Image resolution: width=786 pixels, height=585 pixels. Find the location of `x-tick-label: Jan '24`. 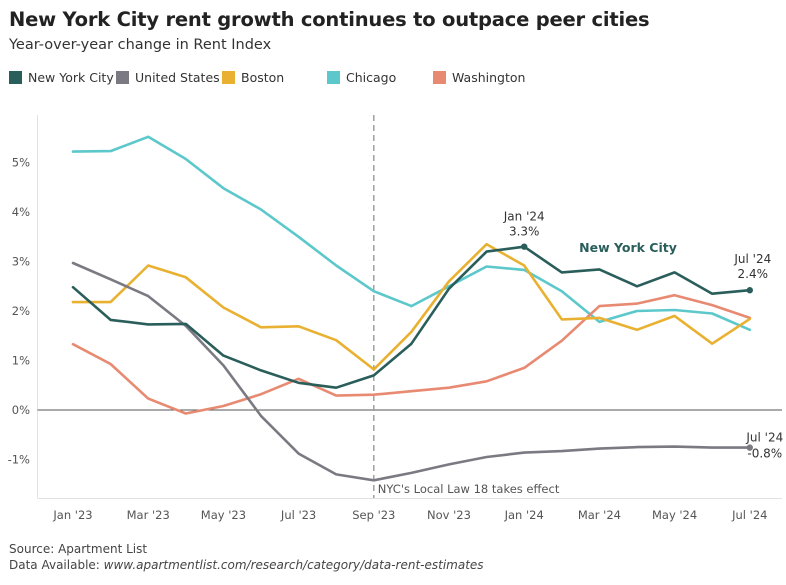

x-tick-label: Jan '24 is located at coordinates (524, 515).